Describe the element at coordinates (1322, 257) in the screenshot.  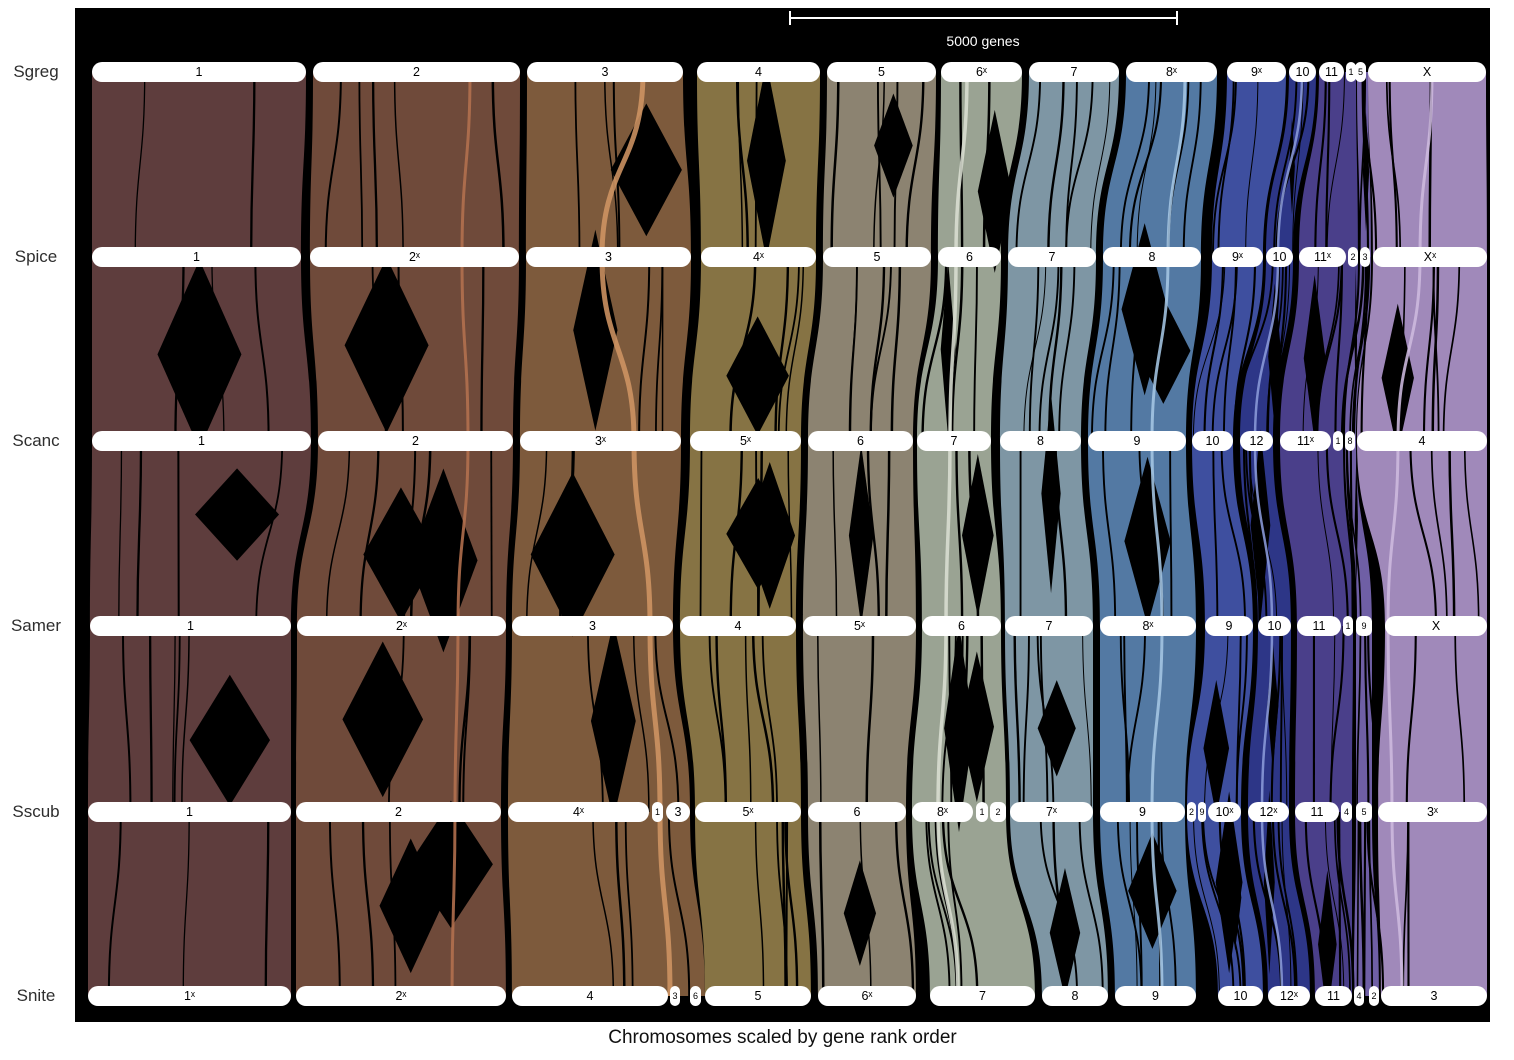
I see `chromosome-pill: 11ˣ` at that location.